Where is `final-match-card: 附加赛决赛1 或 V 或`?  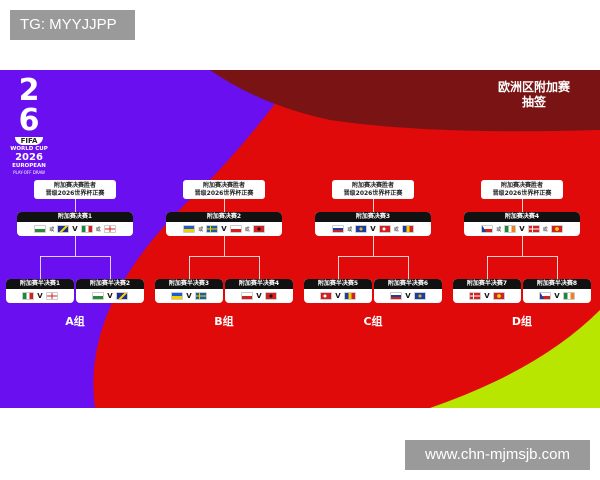
final-match-card: 附加赛决赛1 或 V 或 is located at coordinates (75, 224).